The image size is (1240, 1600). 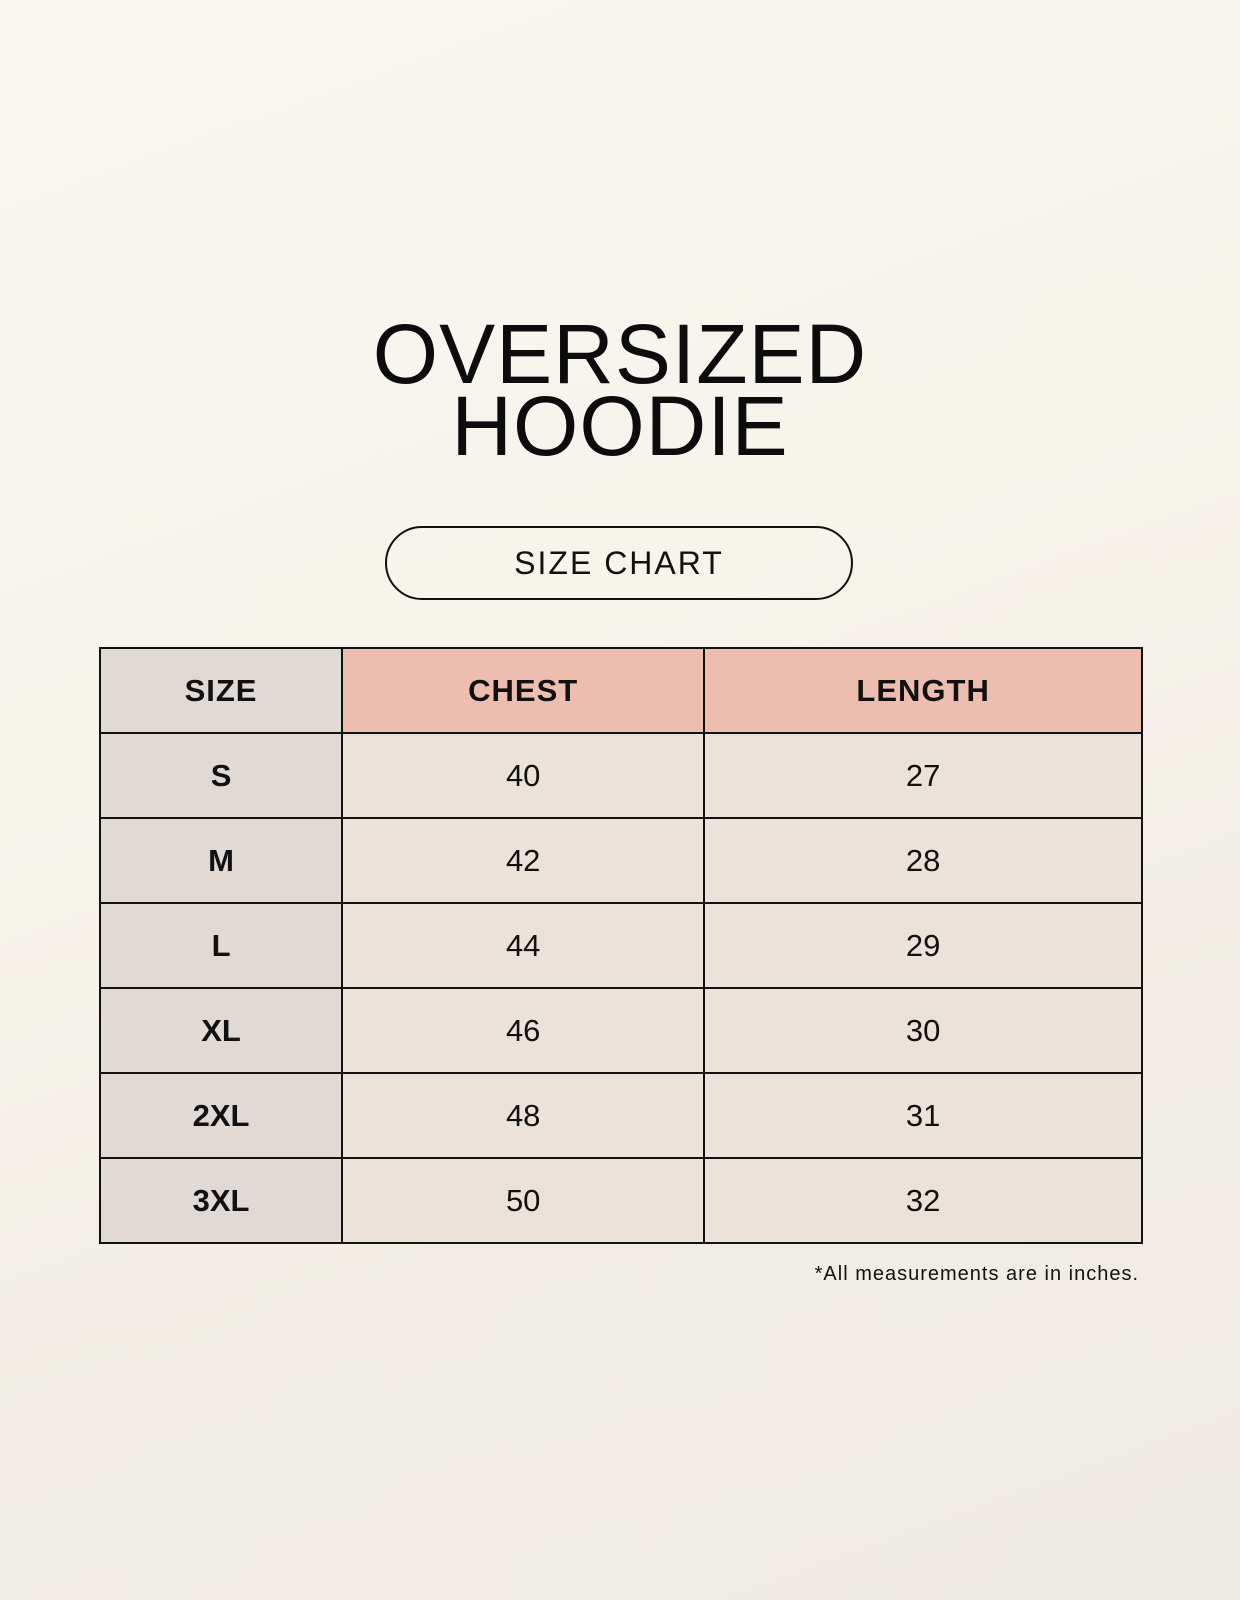 I want to click on cell-length: 27, so click(x=923, y=775).